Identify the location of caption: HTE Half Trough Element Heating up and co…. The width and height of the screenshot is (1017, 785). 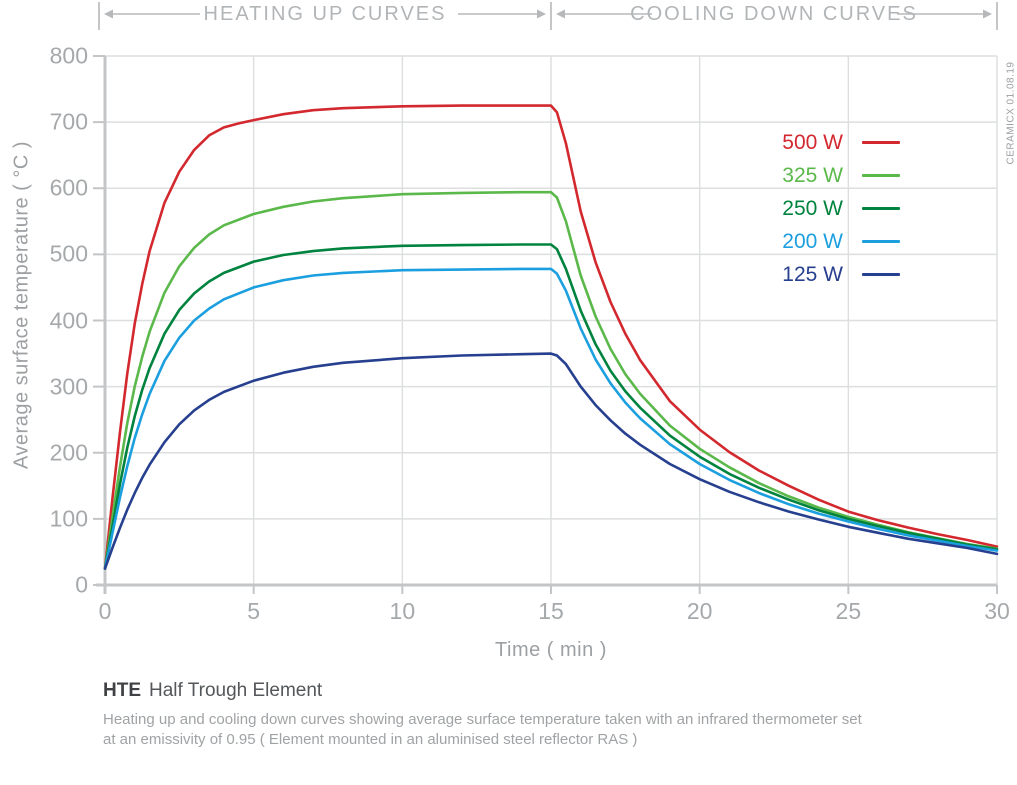
(553, 715).